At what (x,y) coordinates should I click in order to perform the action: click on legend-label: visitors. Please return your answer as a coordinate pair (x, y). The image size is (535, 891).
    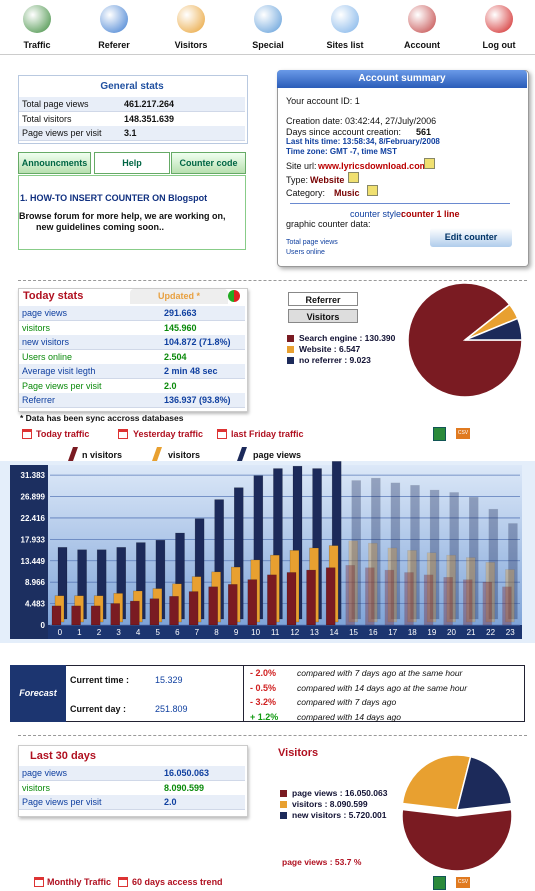
    Looking at the image, I should click on (184, 455).